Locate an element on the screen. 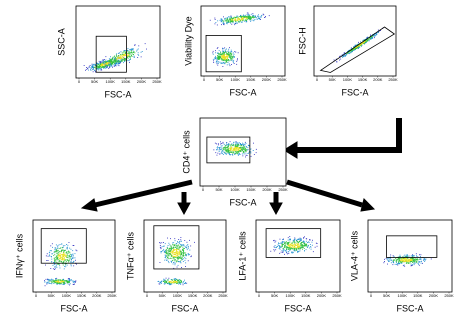 The image size is (474, 318). x-tick-label: 50K is located at coordinates (274, 295).